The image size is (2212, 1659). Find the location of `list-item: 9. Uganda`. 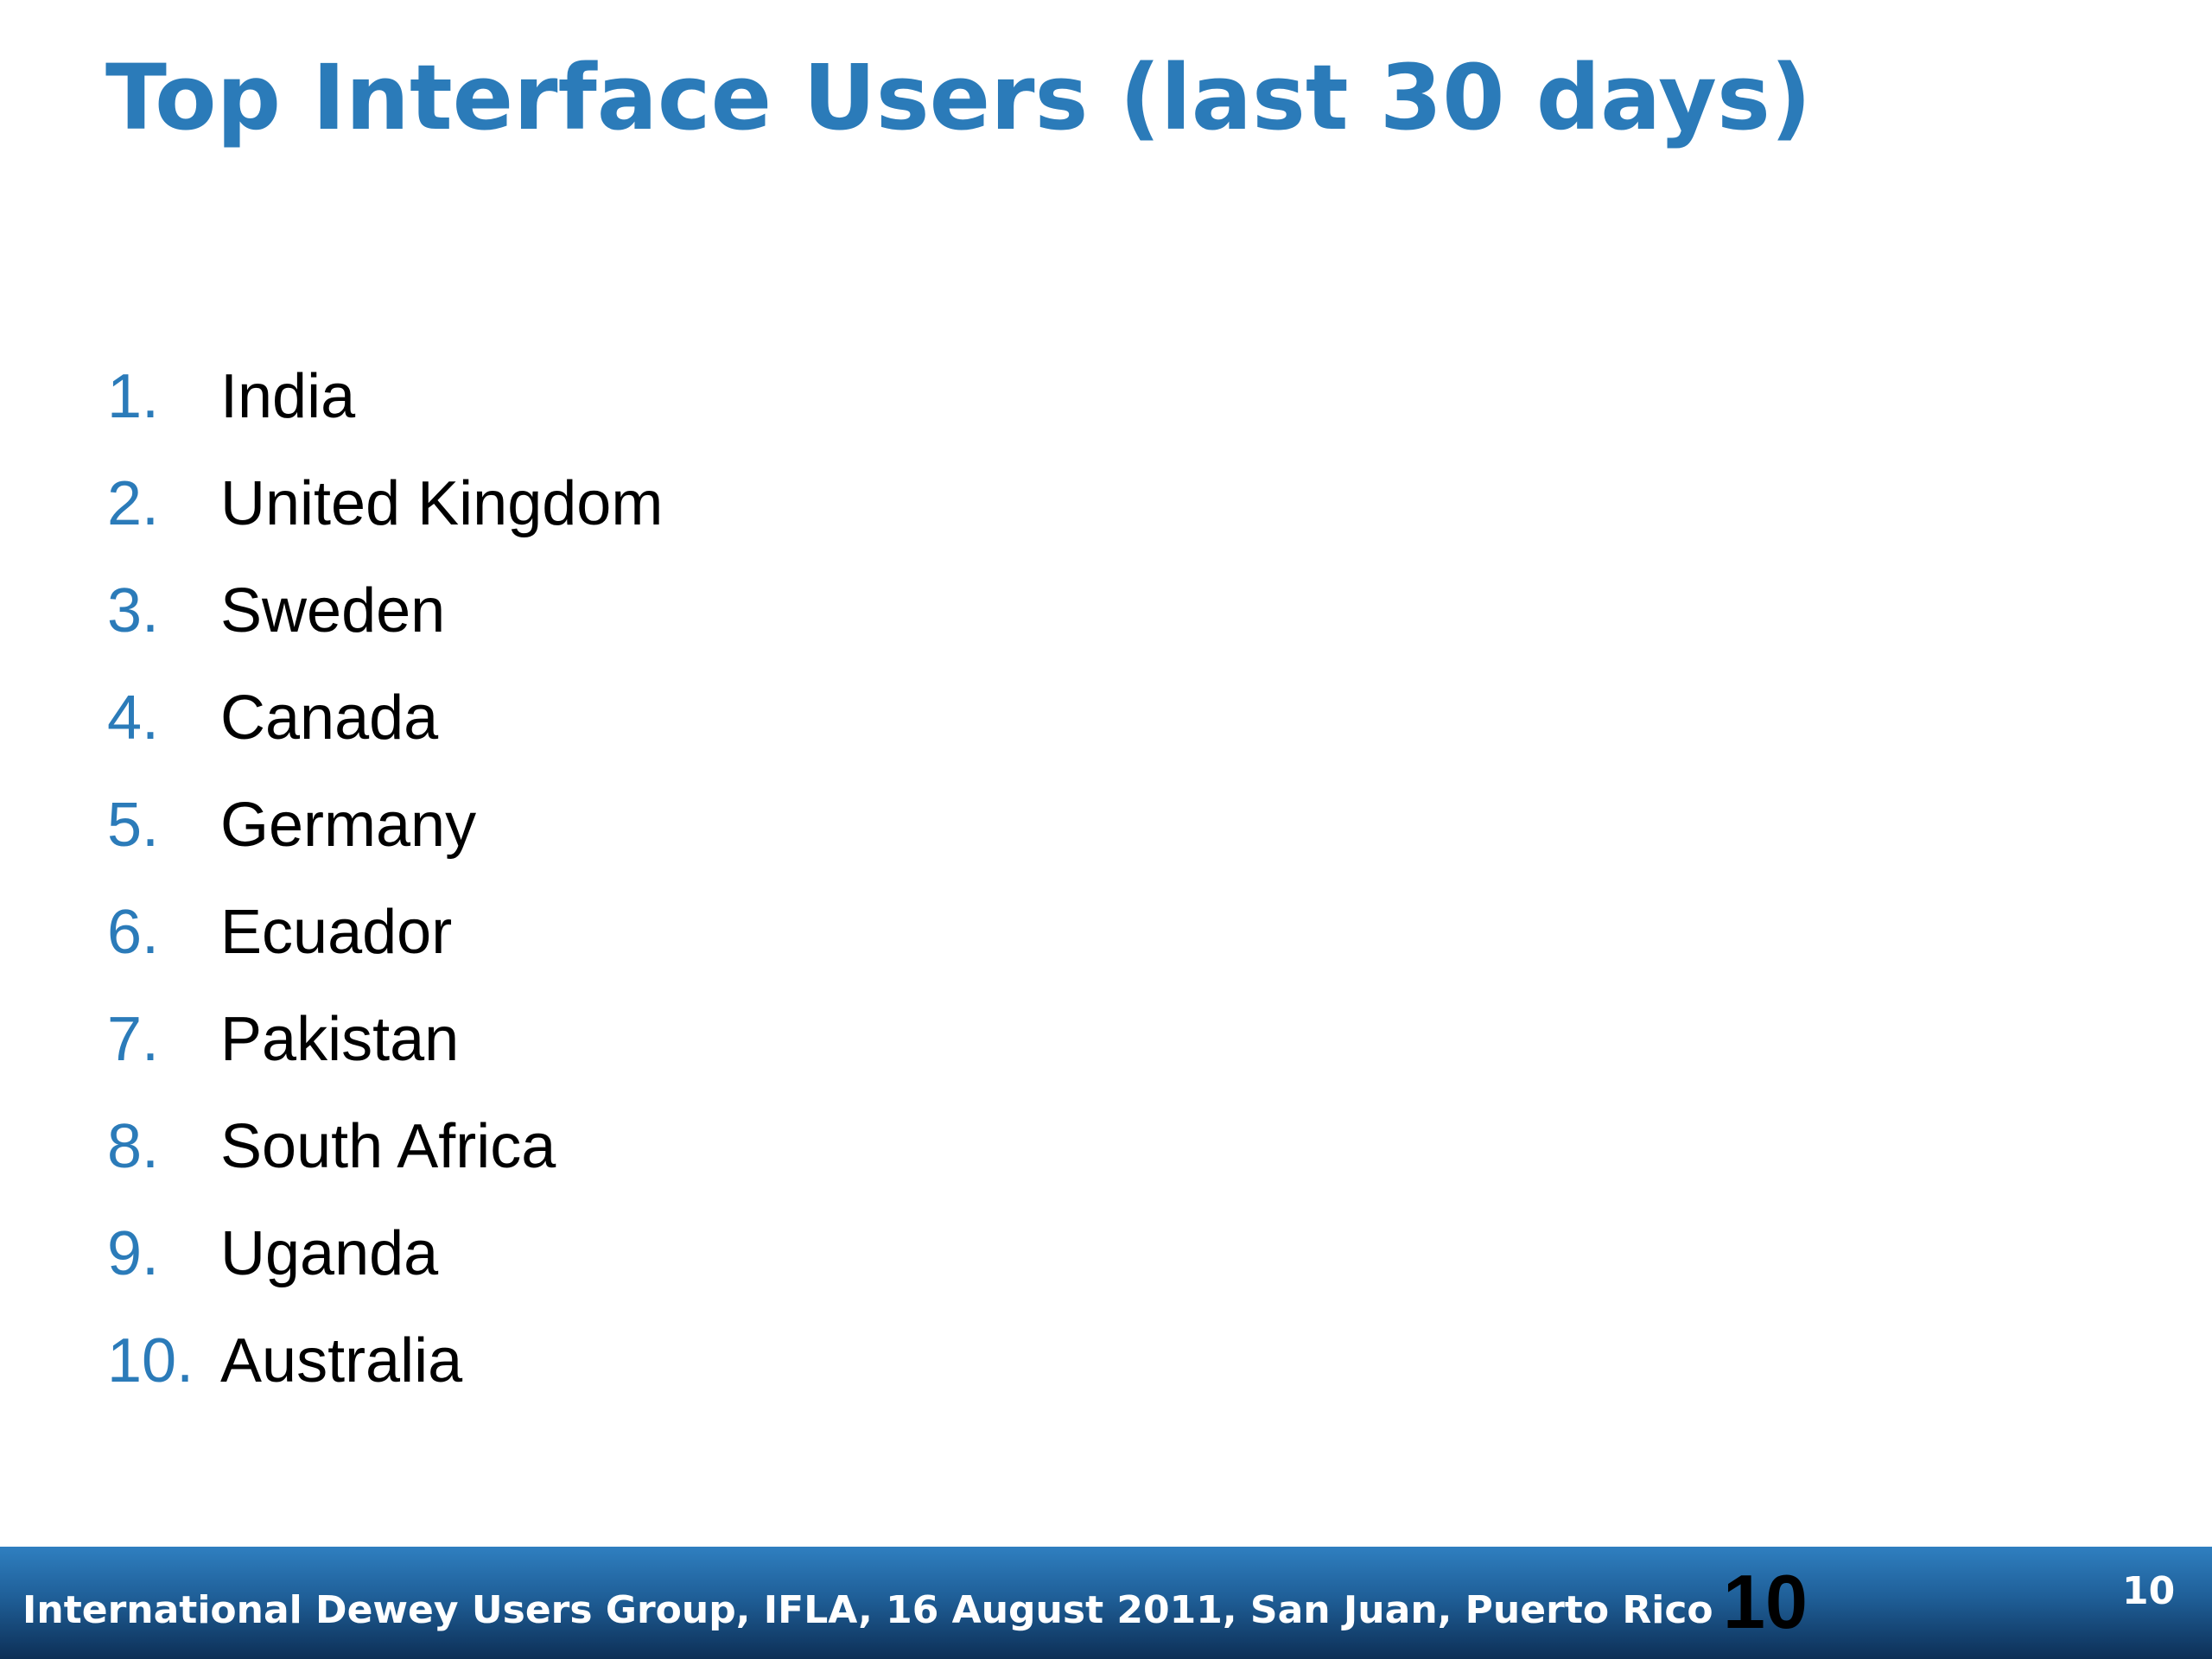

list-item: 9. Uganda is located at coordinates (385, 1253).